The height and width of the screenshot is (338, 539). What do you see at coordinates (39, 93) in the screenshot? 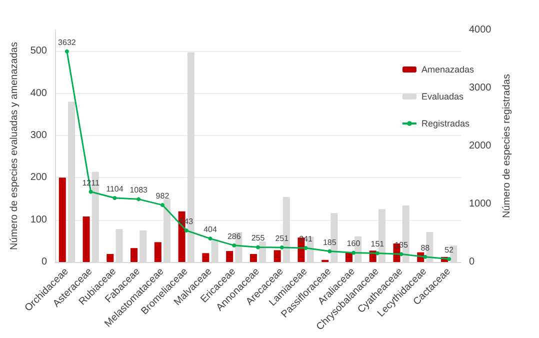
I see `y-tick-label: 400` at bounding box center [39, 93].